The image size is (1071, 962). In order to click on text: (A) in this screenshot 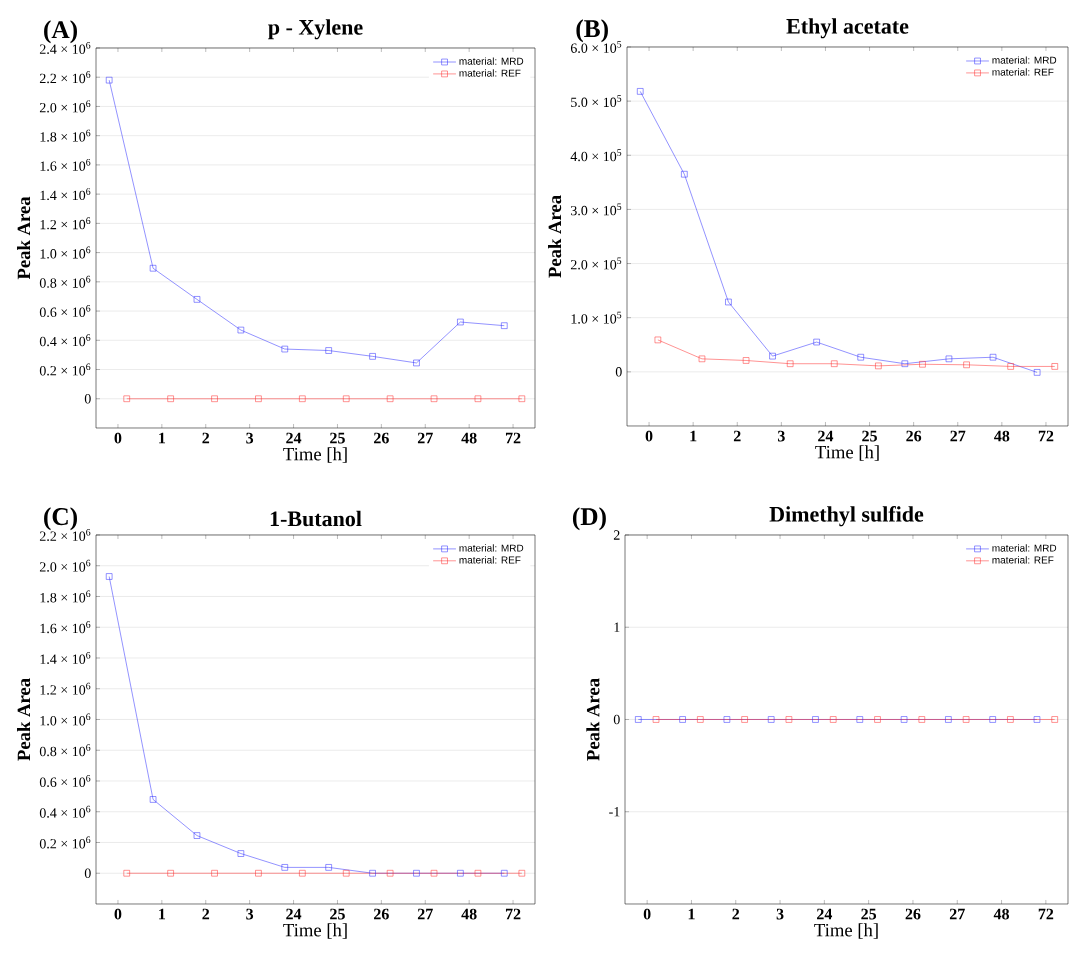, I will do `click(60, 32)`.